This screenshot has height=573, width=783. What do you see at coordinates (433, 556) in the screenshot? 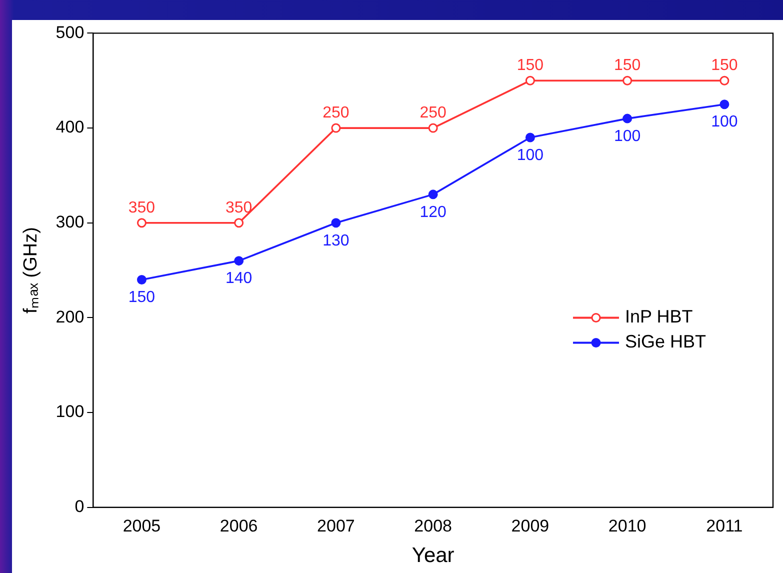
I see `x-axis-title: Year` at bounding box center [433, 556].